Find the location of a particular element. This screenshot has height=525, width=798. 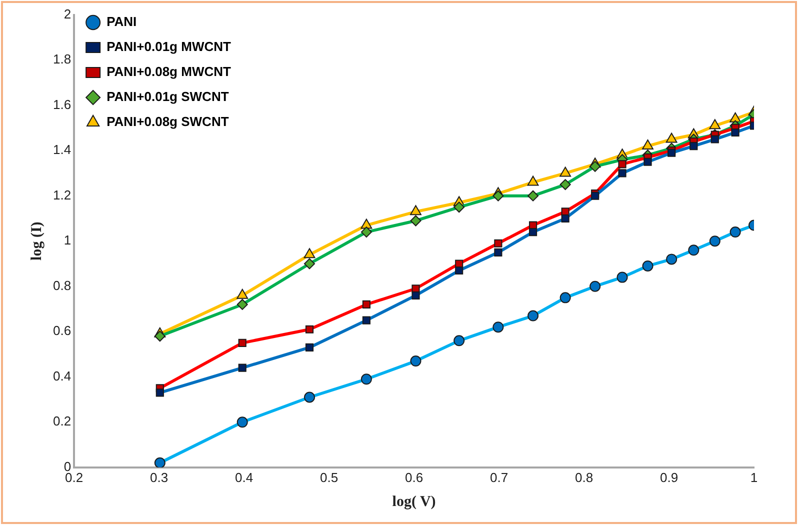

x-tick-label: 0.6 is located at coordinates (414, 477).